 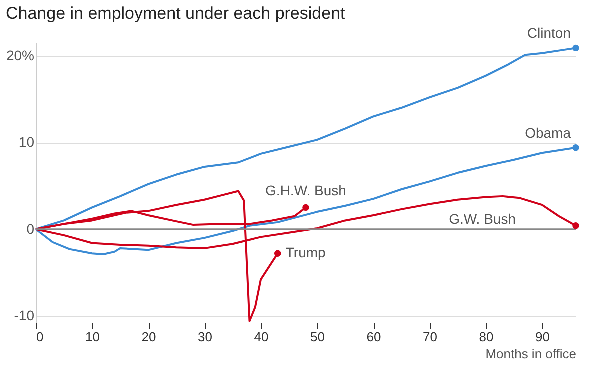 I want to click on y-tick-label: -10, so click(x=24, y=316).